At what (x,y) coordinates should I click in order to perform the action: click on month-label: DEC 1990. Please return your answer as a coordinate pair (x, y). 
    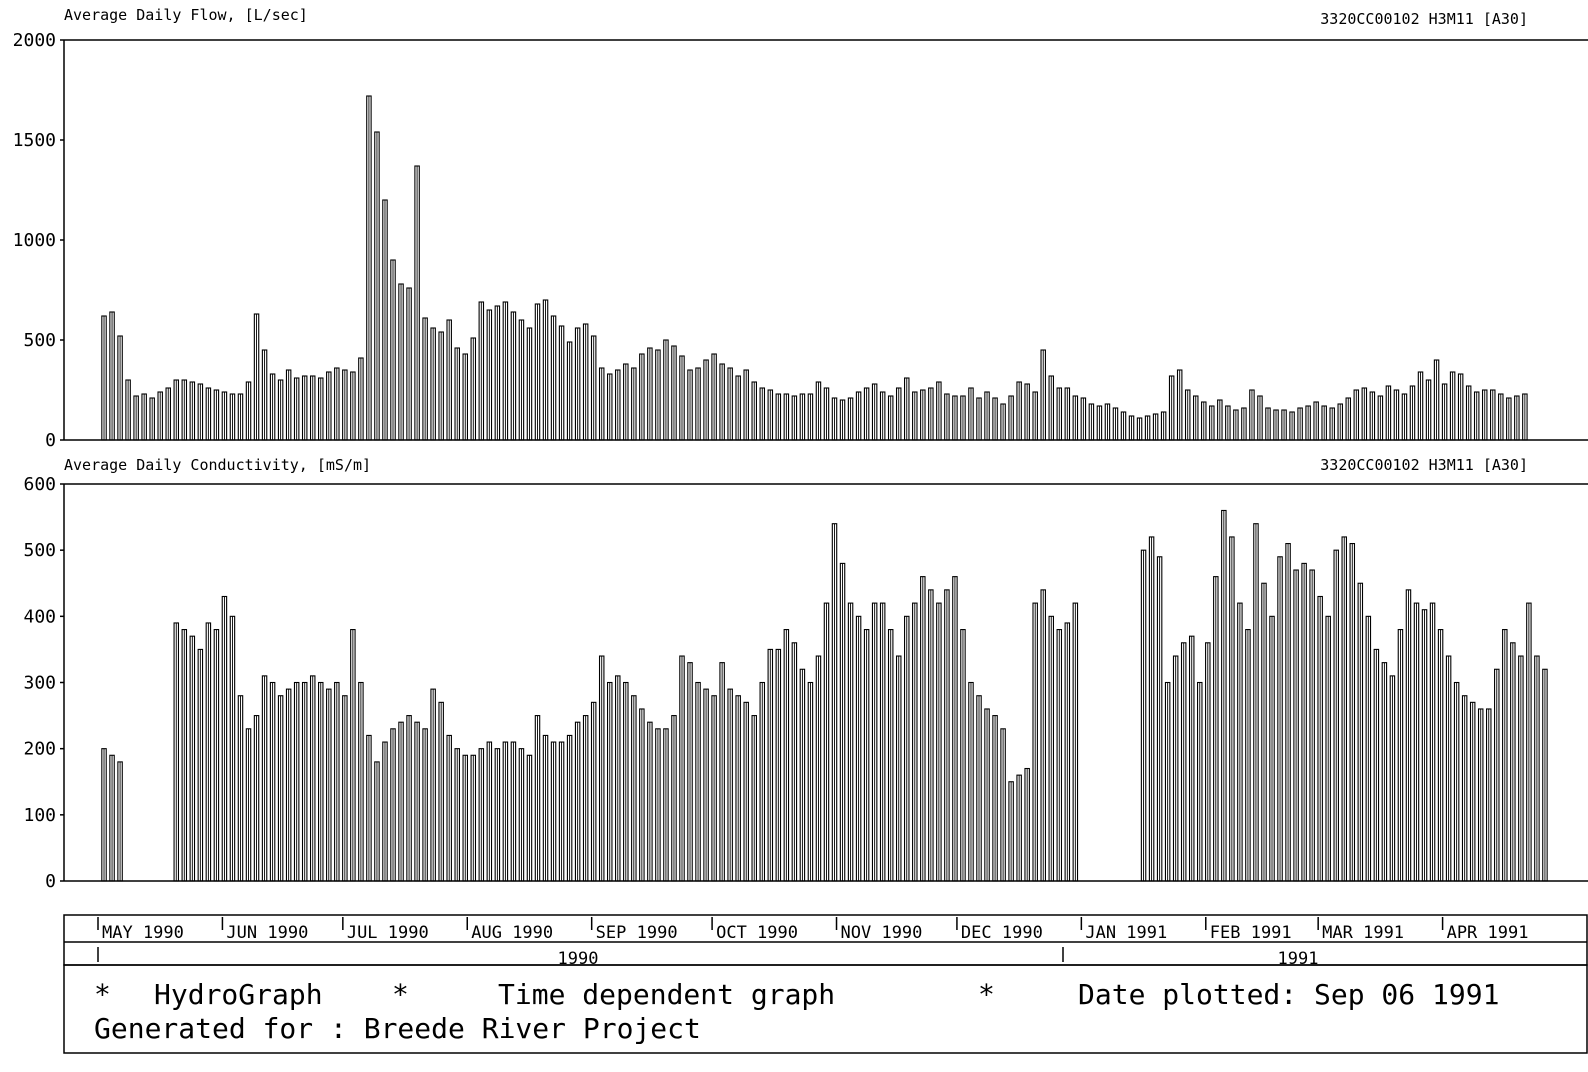
    Looking at the image, I should click on (1002, 933).